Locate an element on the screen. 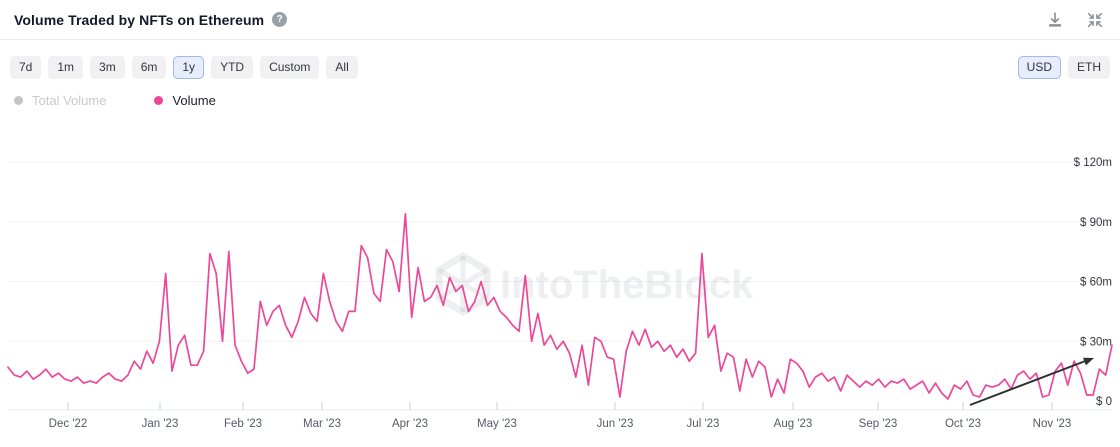  currency-toggle: USD ETH is located at coordinates (1063, 67).